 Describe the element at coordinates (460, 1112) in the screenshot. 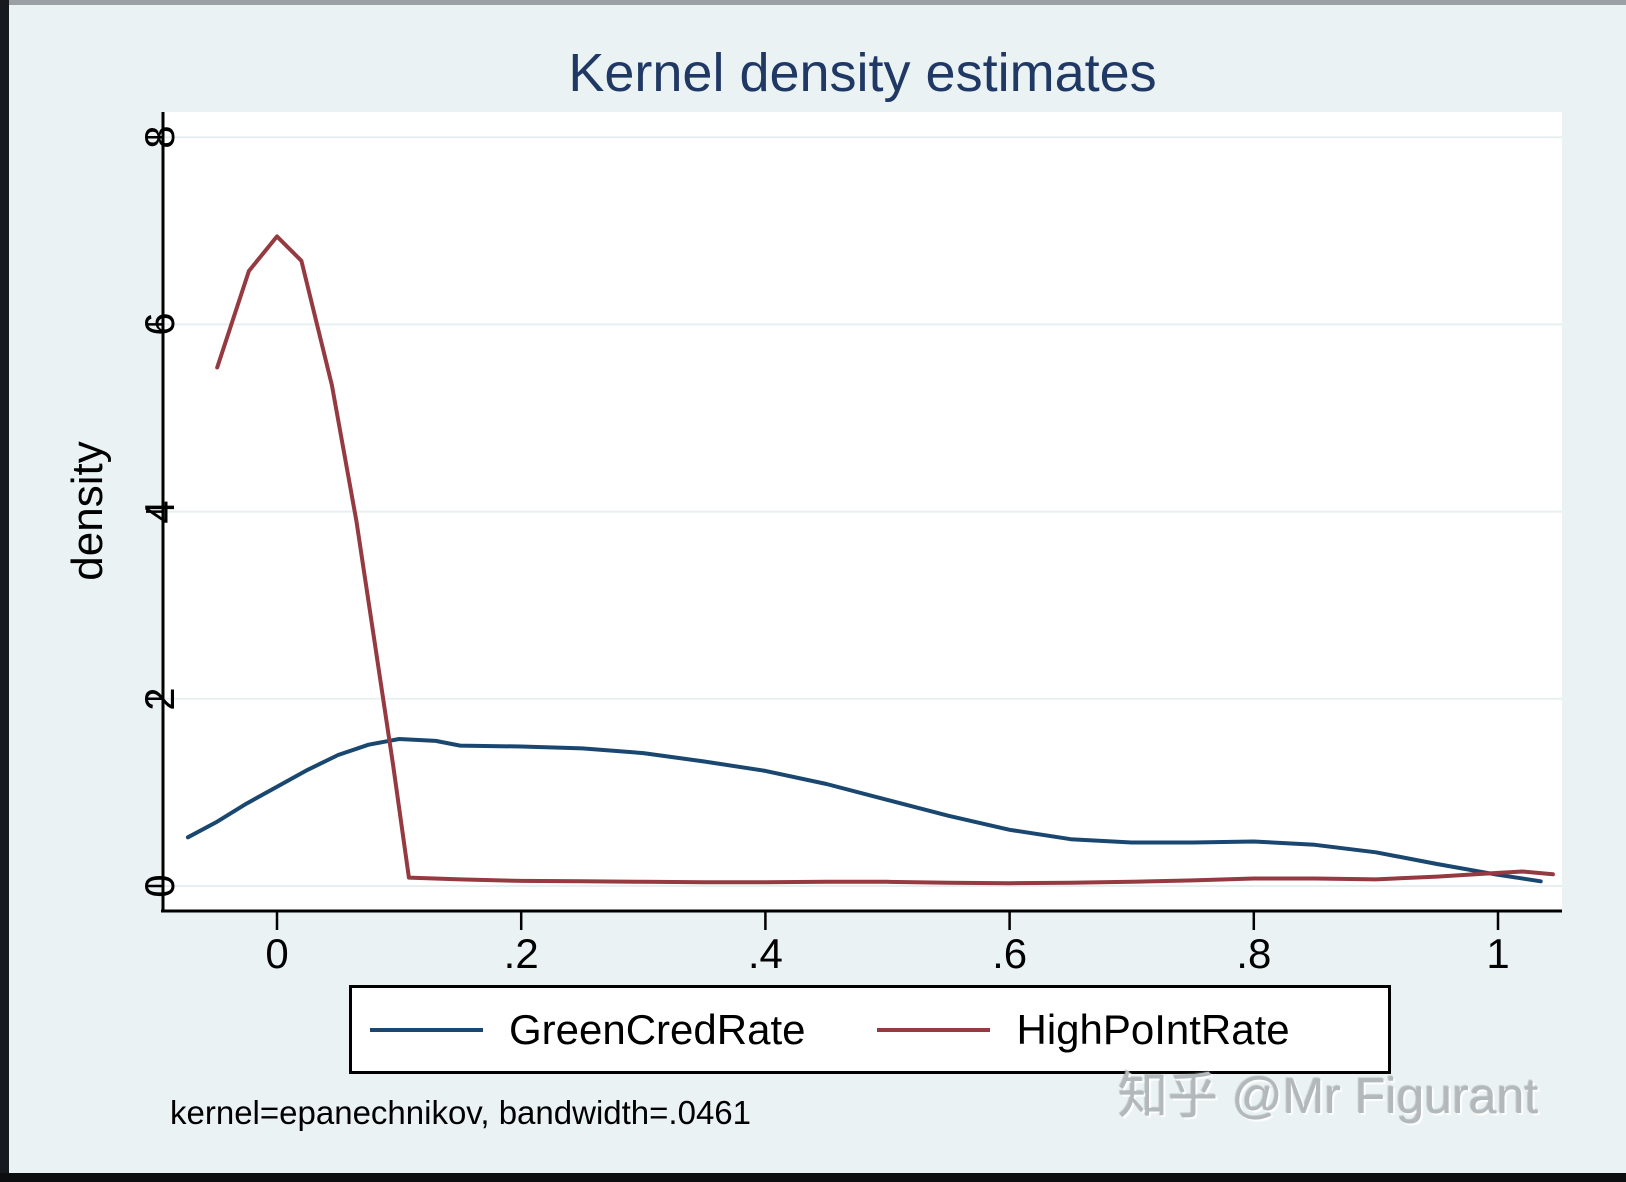

I see `kernel-bandwidth-note: kernel=epanechnikov, bandwidth=.0461` at that location.